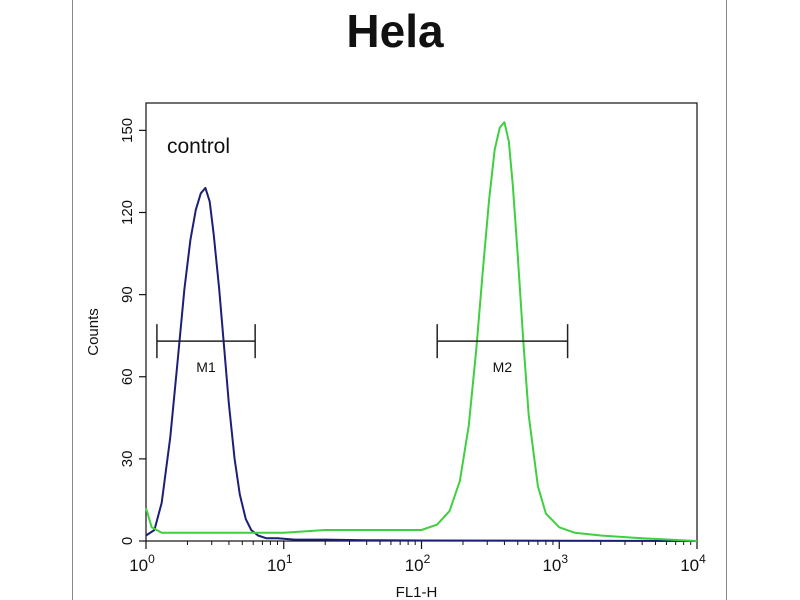  What do you see at coordinates (127, 212) in the screenshot?
I see `y-tick-label-120: 120` at bounding box center [127, 212].